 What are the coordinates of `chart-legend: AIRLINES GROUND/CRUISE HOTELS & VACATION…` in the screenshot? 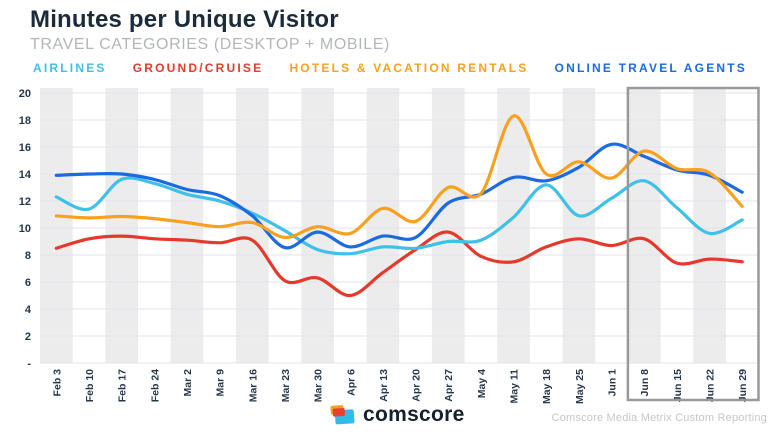 It's located at (390, 68).